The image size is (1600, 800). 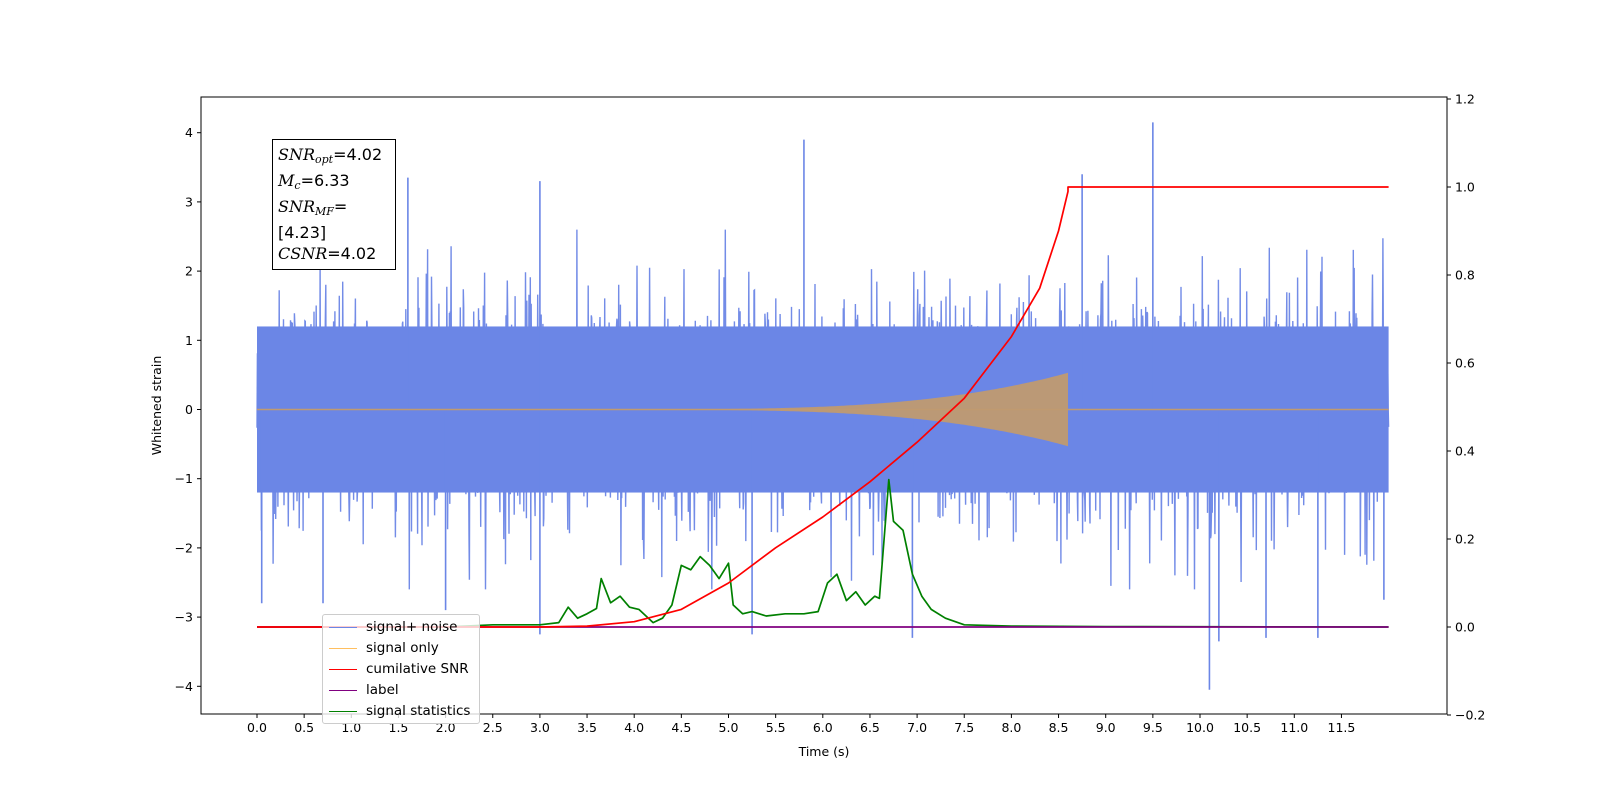 I want to click on y-axis-right: 1.2 1.0 0.8 0.6 0.4 0.2 0.0 −0.2, so click(x=1466, y=407).